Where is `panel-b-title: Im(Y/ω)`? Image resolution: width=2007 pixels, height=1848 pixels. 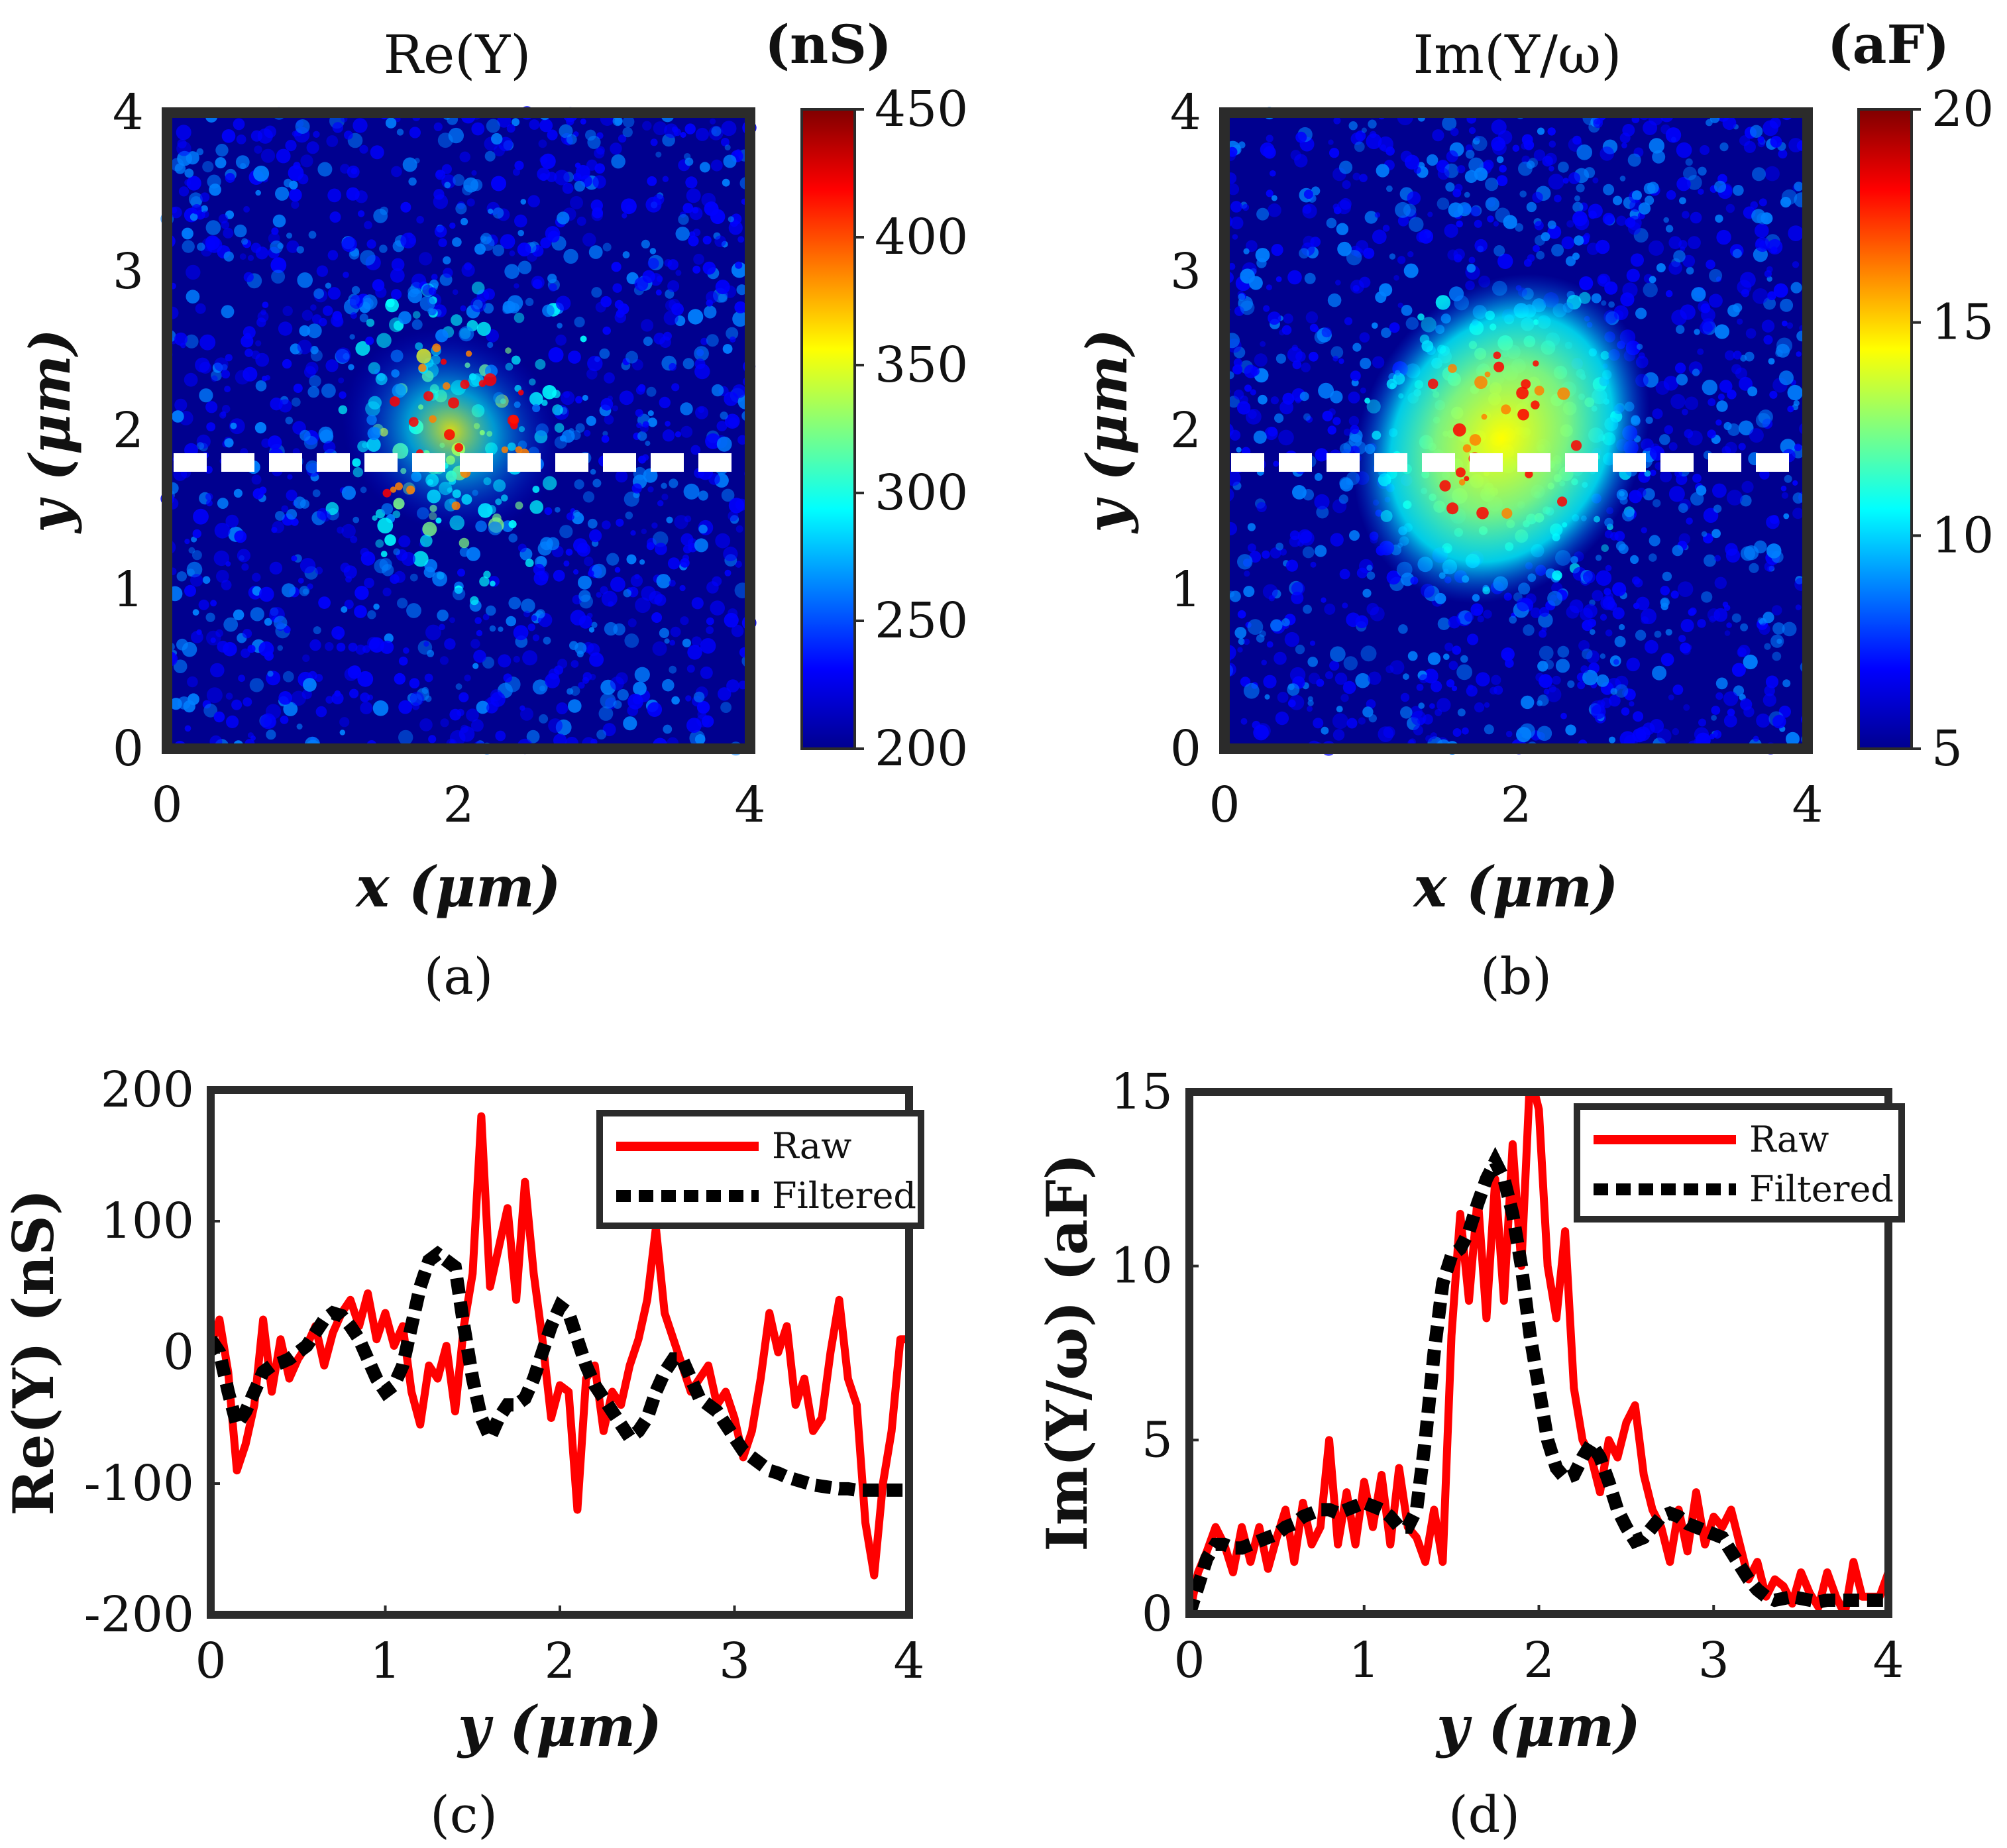
panel-b-title: Im(Y/ω) is located at coordinates (1517, 54).